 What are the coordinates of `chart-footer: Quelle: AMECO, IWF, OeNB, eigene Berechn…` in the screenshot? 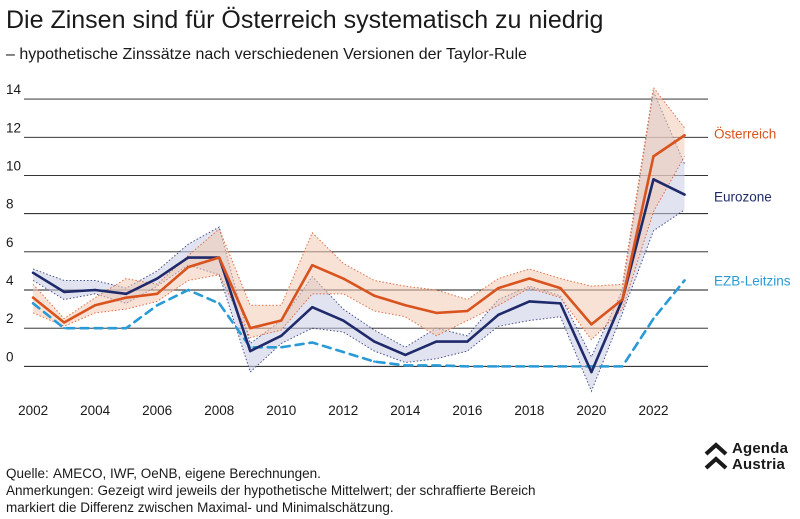 It's located at (271, 490).